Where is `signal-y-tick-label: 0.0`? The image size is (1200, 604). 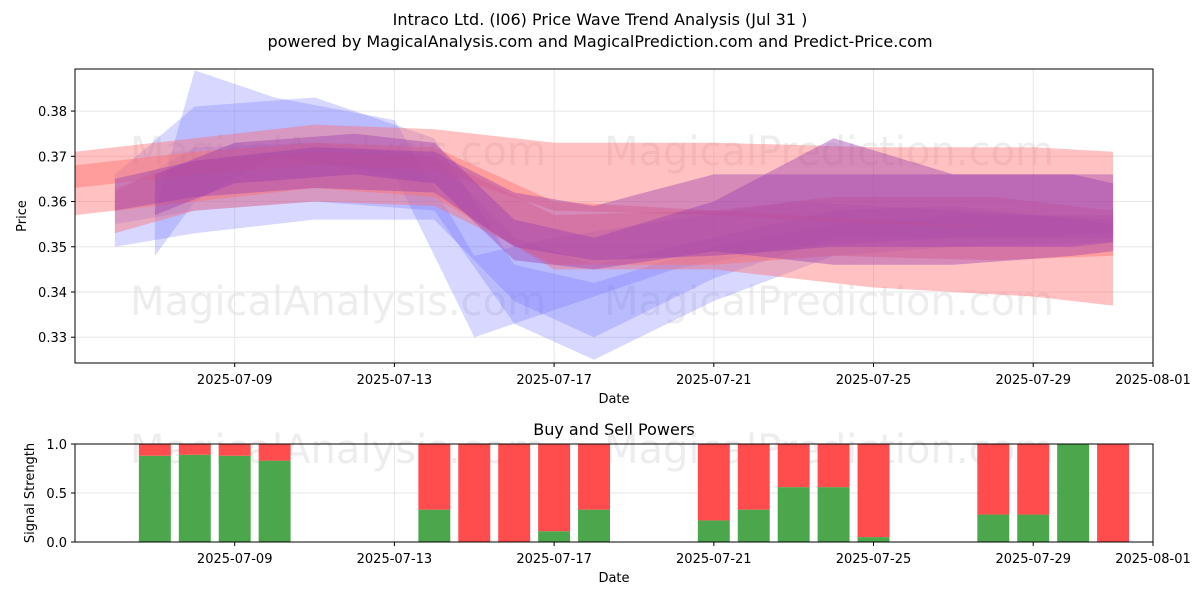 signal-y-tick-label: 0.0 is located at coordinates (56, 543).